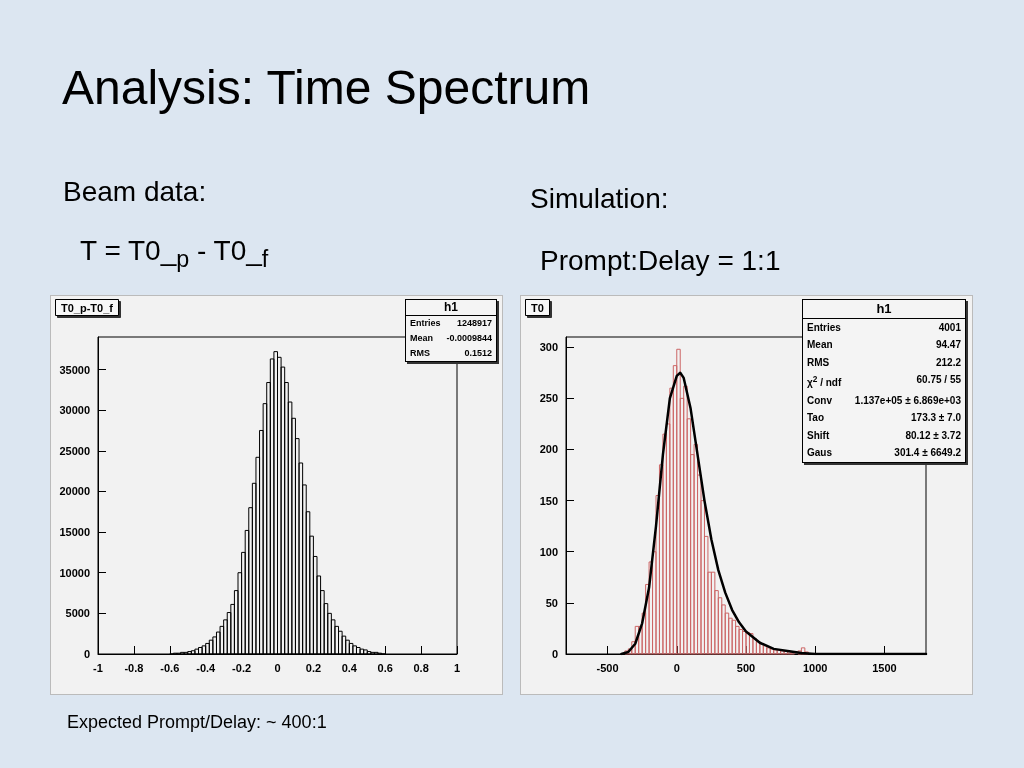 This screenshot has height=768, width=1024. Describe the element at coordinates (819, 400) in the screenshot. I see `annotation: Conv` at that location.